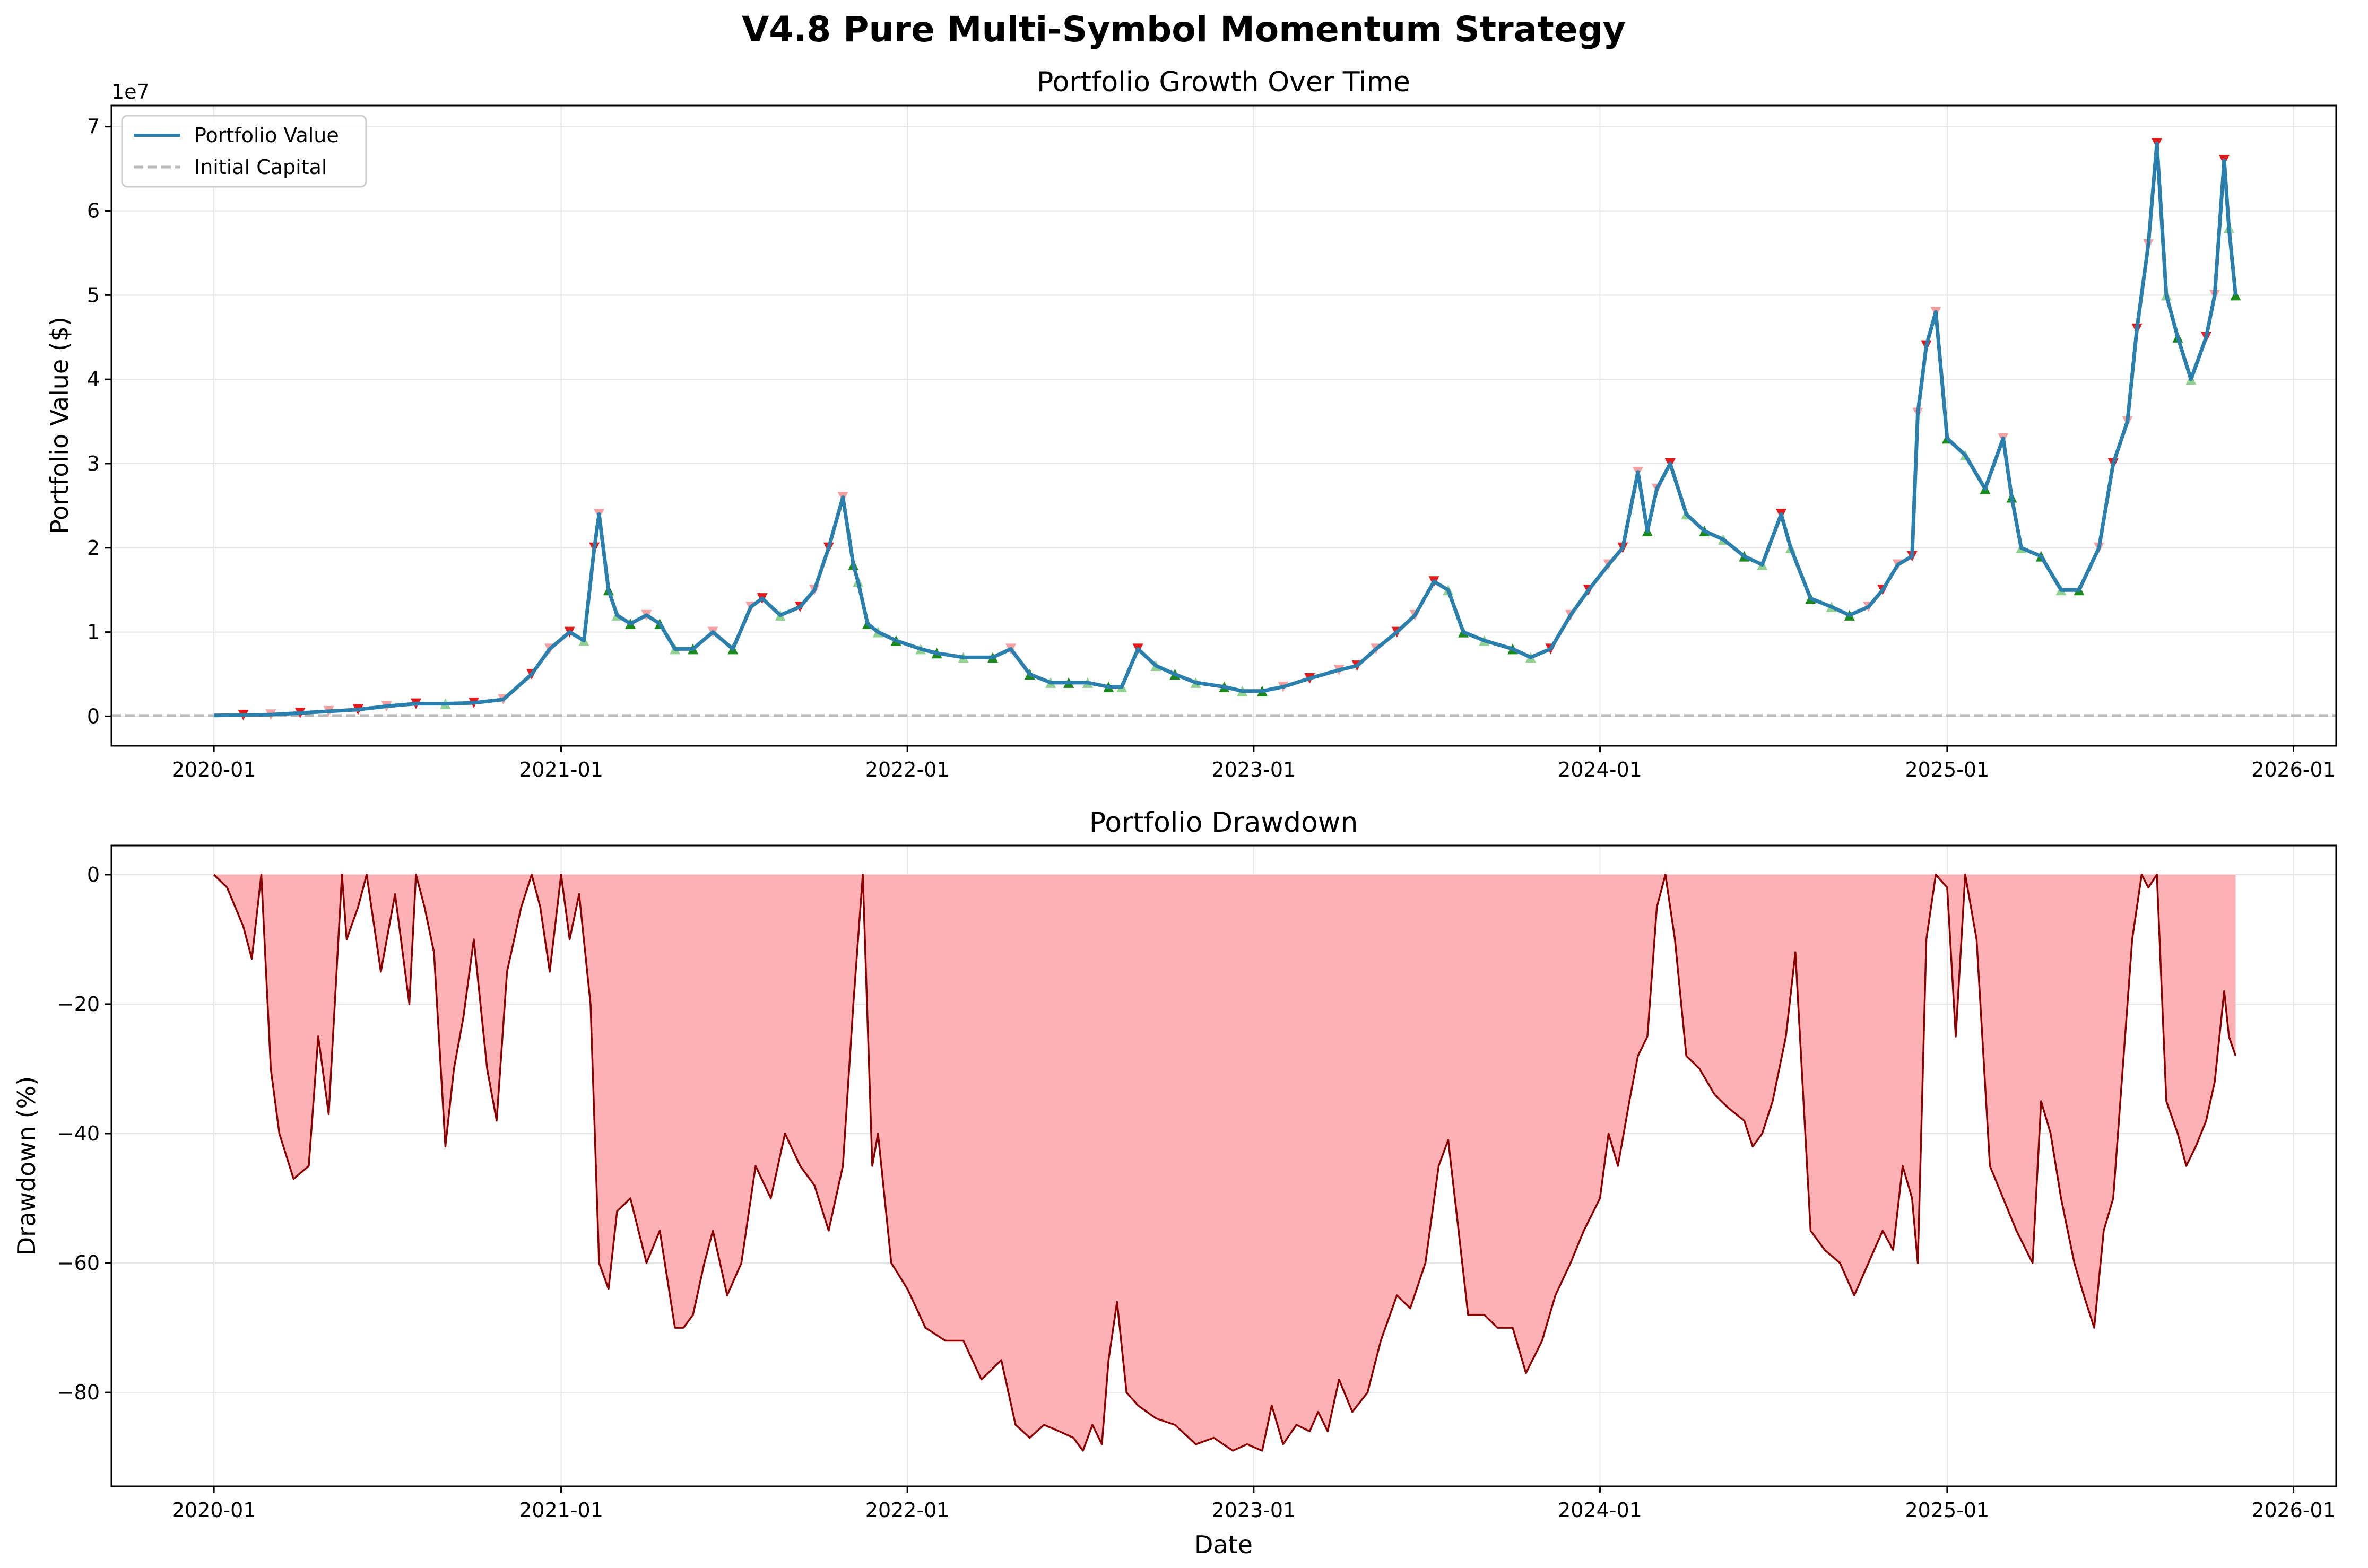 This screenshot has width=2368, height=1568. What do you see at coordinates (79, 1263) in the screenshot?
I see `y-tick-label: −60` at bounding box center [79, 1263].